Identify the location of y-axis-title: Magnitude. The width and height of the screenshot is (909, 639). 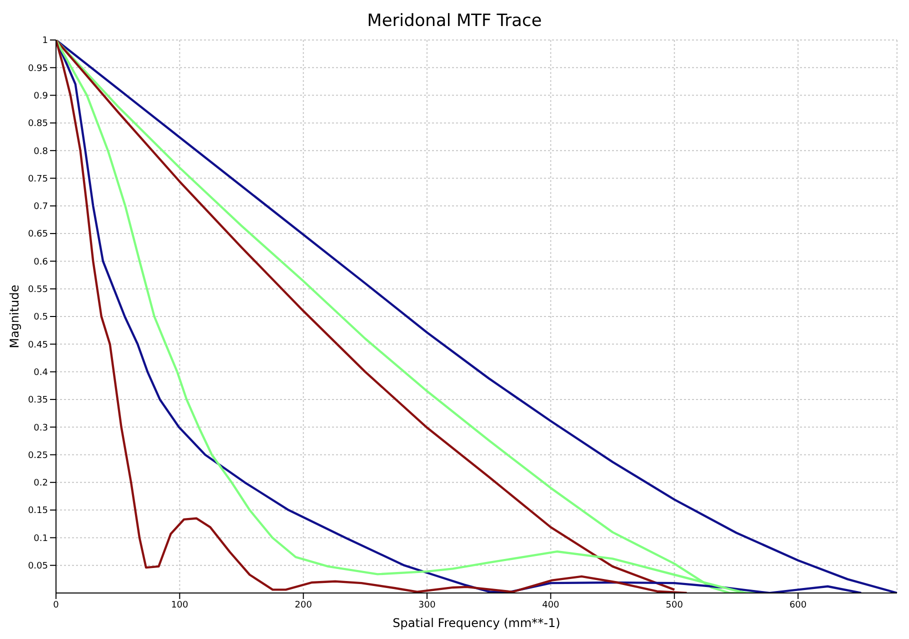
(14, 316).